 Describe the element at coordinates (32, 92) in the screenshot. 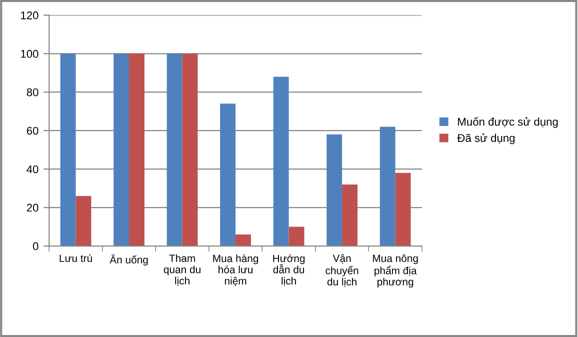

I see `y-tick-label: 80` at that location.